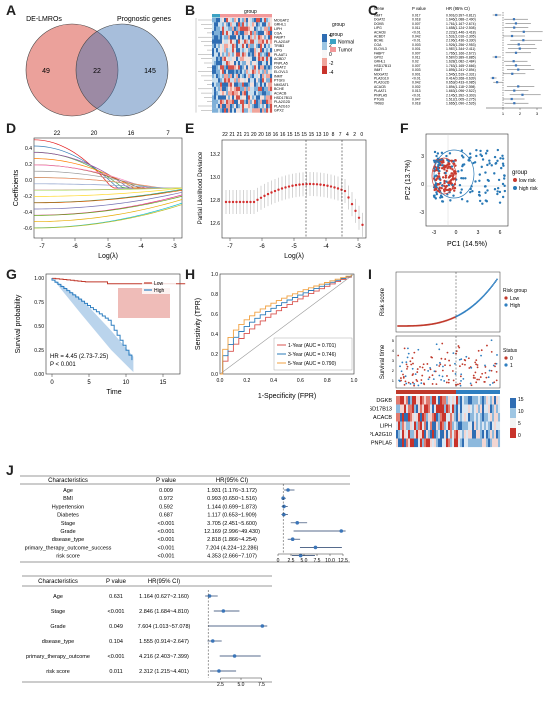 The height and width of the screenshot is (703, 550). What do you see at coordinates (231, 516) in the screenshot?
I see `forest-row-hr: 1.117 (0.653~1.909)` at bounding box center [231, 516].